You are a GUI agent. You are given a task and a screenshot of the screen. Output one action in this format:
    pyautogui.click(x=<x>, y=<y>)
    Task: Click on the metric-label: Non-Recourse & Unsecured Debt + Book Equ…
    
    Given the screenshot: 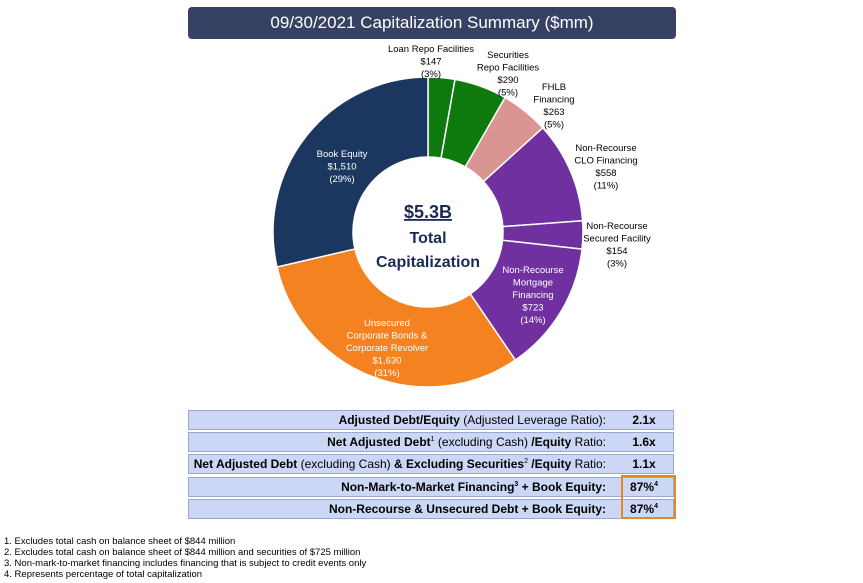 What is the action you would take?
    pyautogui.click(x=467, y=509)
    